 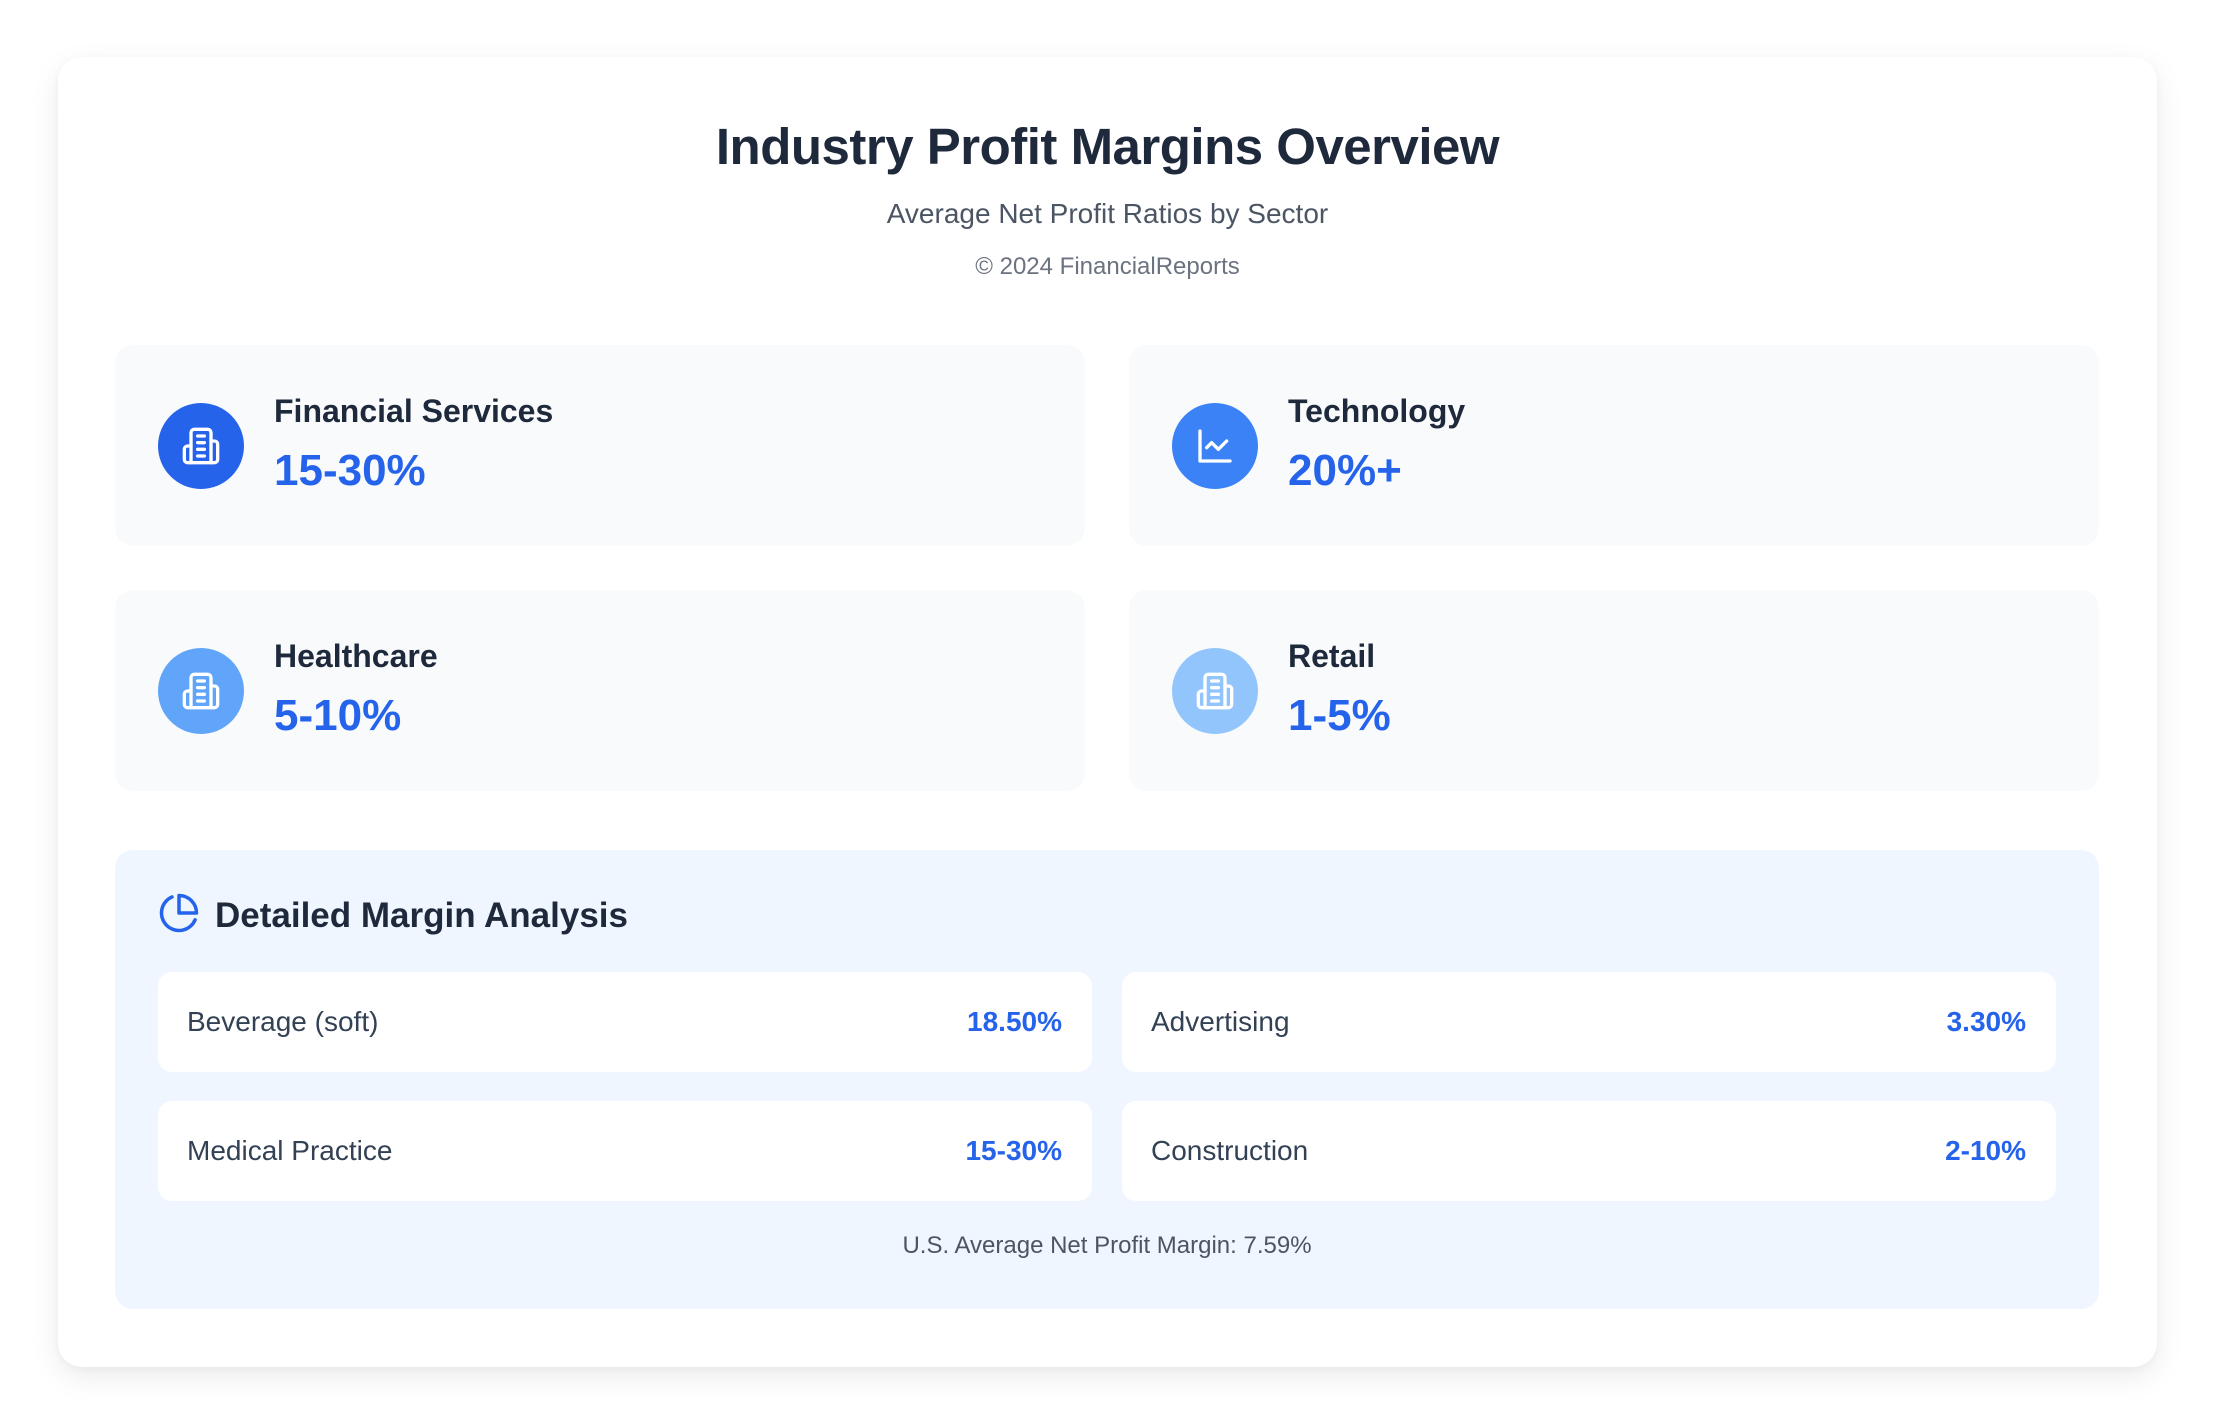 I want to click on us-average-footnote: U.S. Average Net Profit Margin: 7.59%, so click(x=1107, y=1245).